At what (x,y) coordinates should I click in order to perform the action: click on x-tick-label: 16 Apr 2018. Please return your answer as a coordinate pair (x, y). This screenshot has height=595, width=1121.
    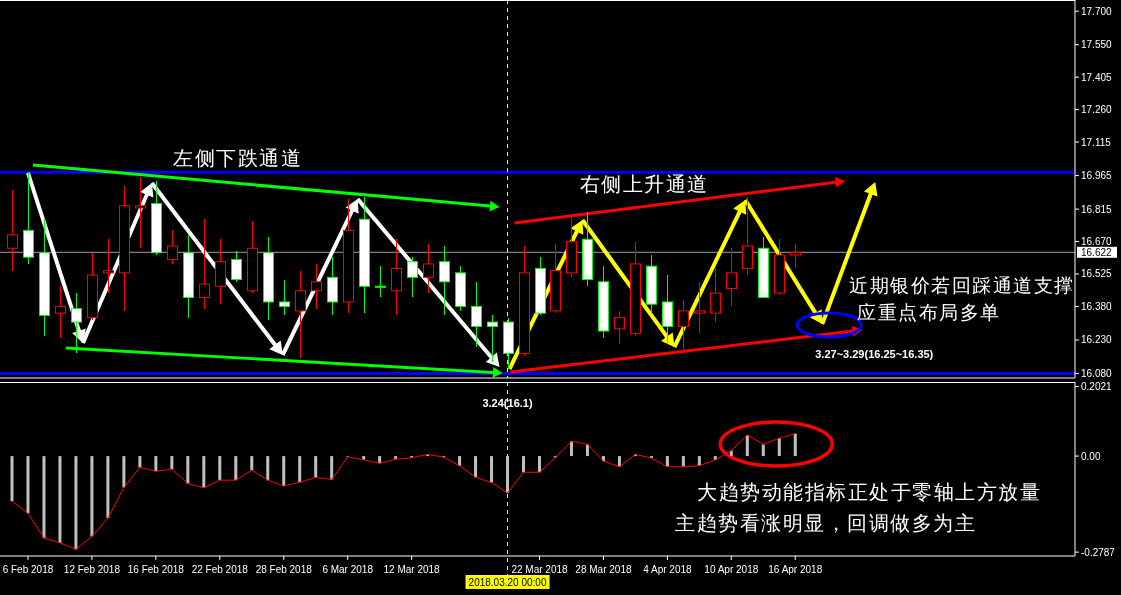
    Looking at the image, I should click on (795, 569).